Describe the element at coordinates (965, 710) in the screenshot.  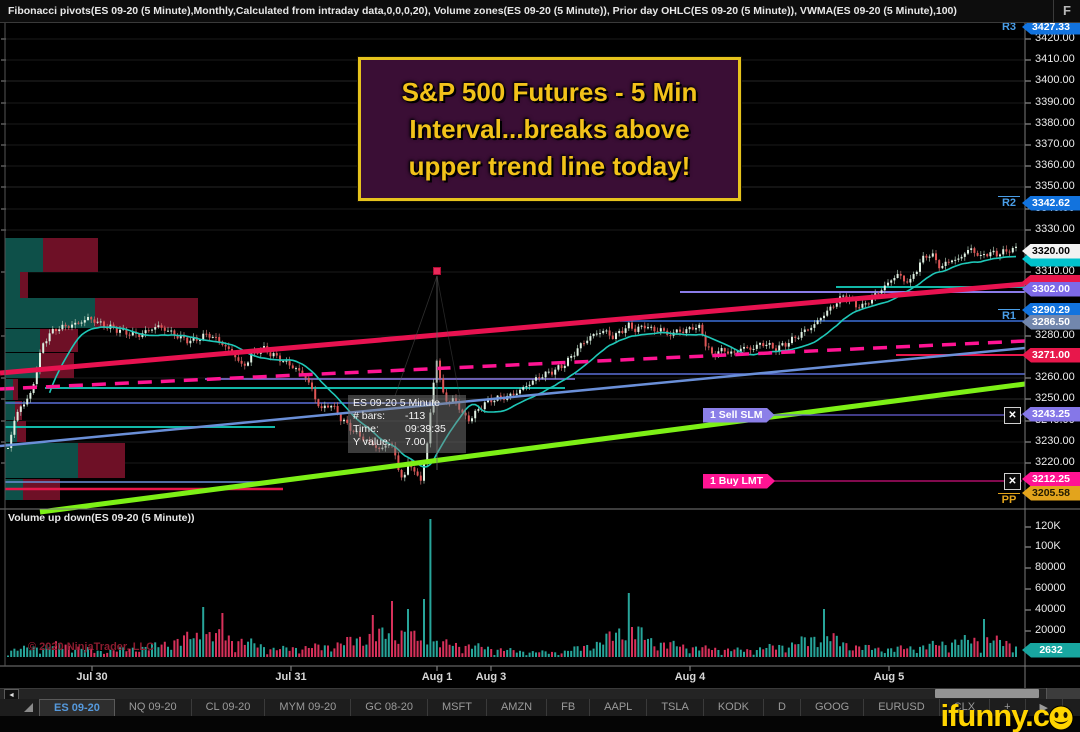
I see `tab-clx: CLX` at that location.